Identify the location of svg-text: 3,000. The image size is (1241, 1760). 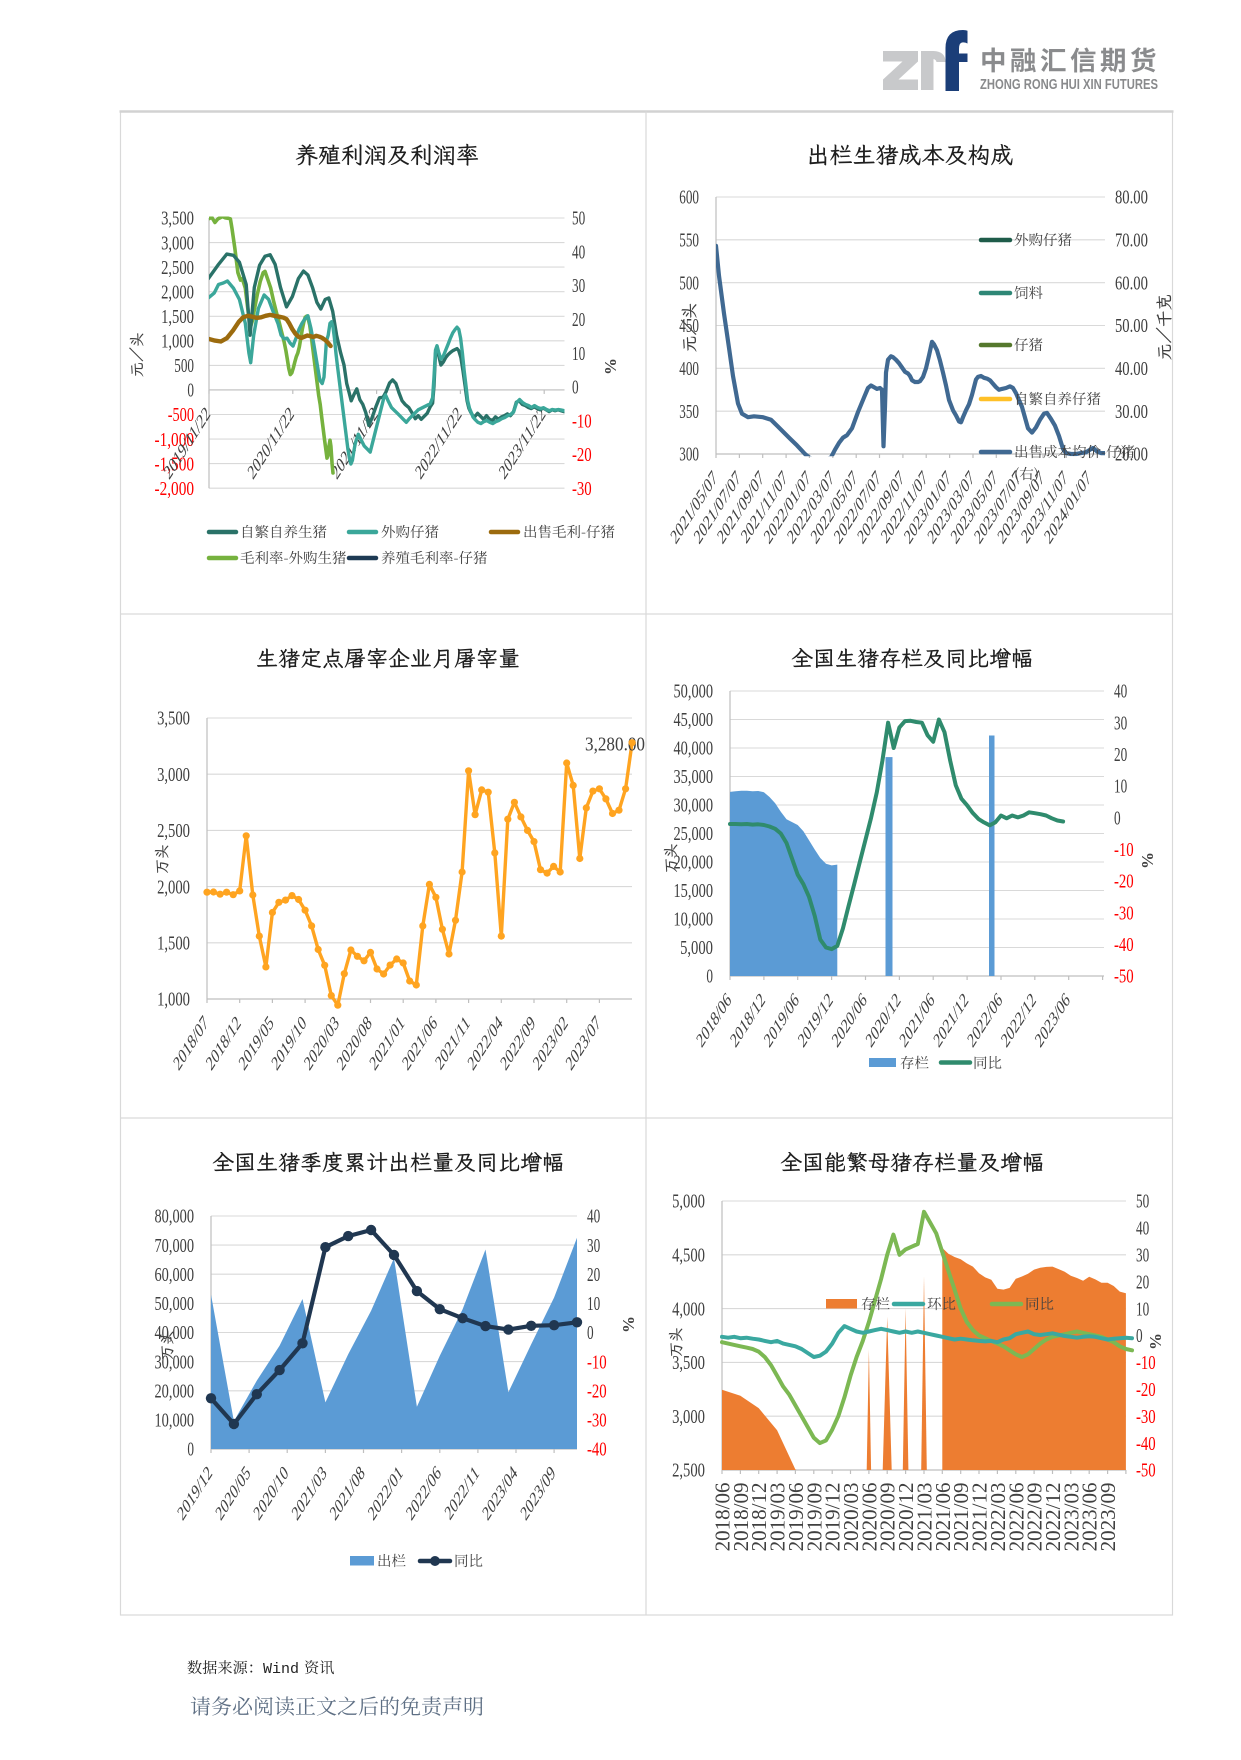
(688, 1417).